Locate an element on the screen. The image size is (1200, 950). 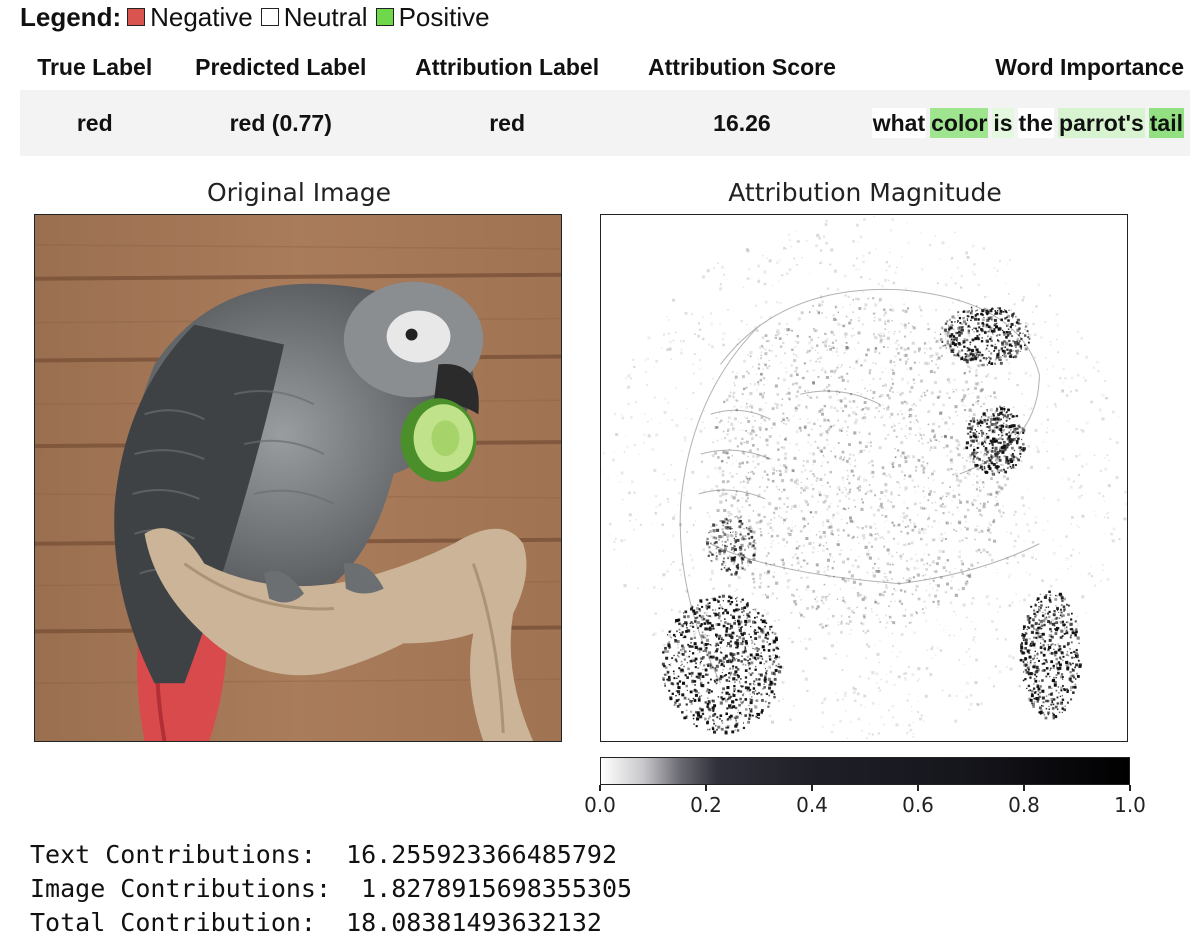
cell-attribution-score: 16.26 is located at coordinates (742, 122).